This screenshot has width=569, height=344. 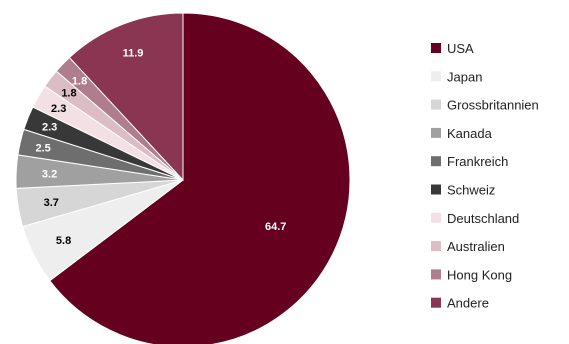 What do you see at coordinates (68, 94) in the screenshot?
I see `data-label-australien: 1.8` at bounding box center [68, 94].